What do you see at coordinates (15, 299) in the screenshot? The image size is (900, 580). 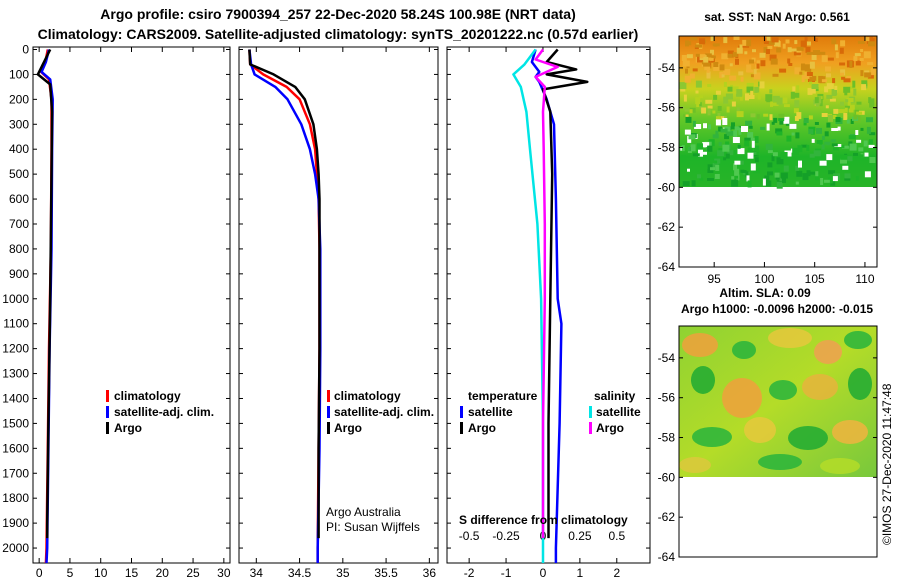 I see `depth-tick-label: 1000` at bounding box center [15, 299].